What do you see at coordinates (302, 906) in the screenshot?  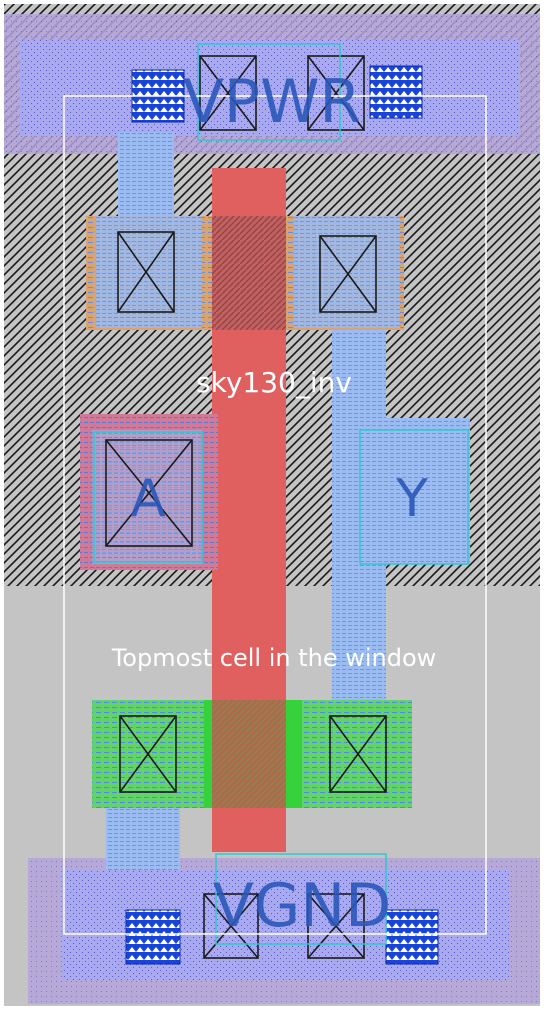 I see `vgnd-pin-label: VGND` at bounding box center [302, 906].